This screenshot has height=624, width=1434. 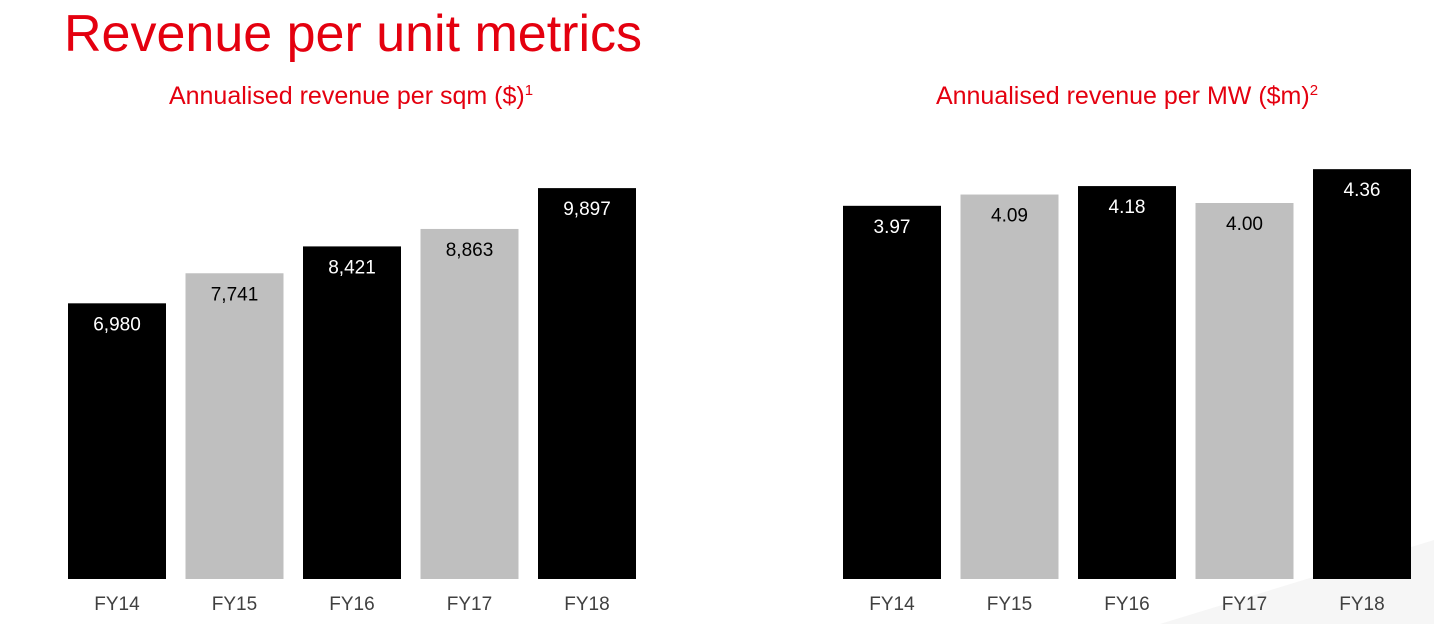 What do you see at coordinates (587, 383) in the screenshot?
I see `bar-sqm-fy18` at bounding box center [587, 383].